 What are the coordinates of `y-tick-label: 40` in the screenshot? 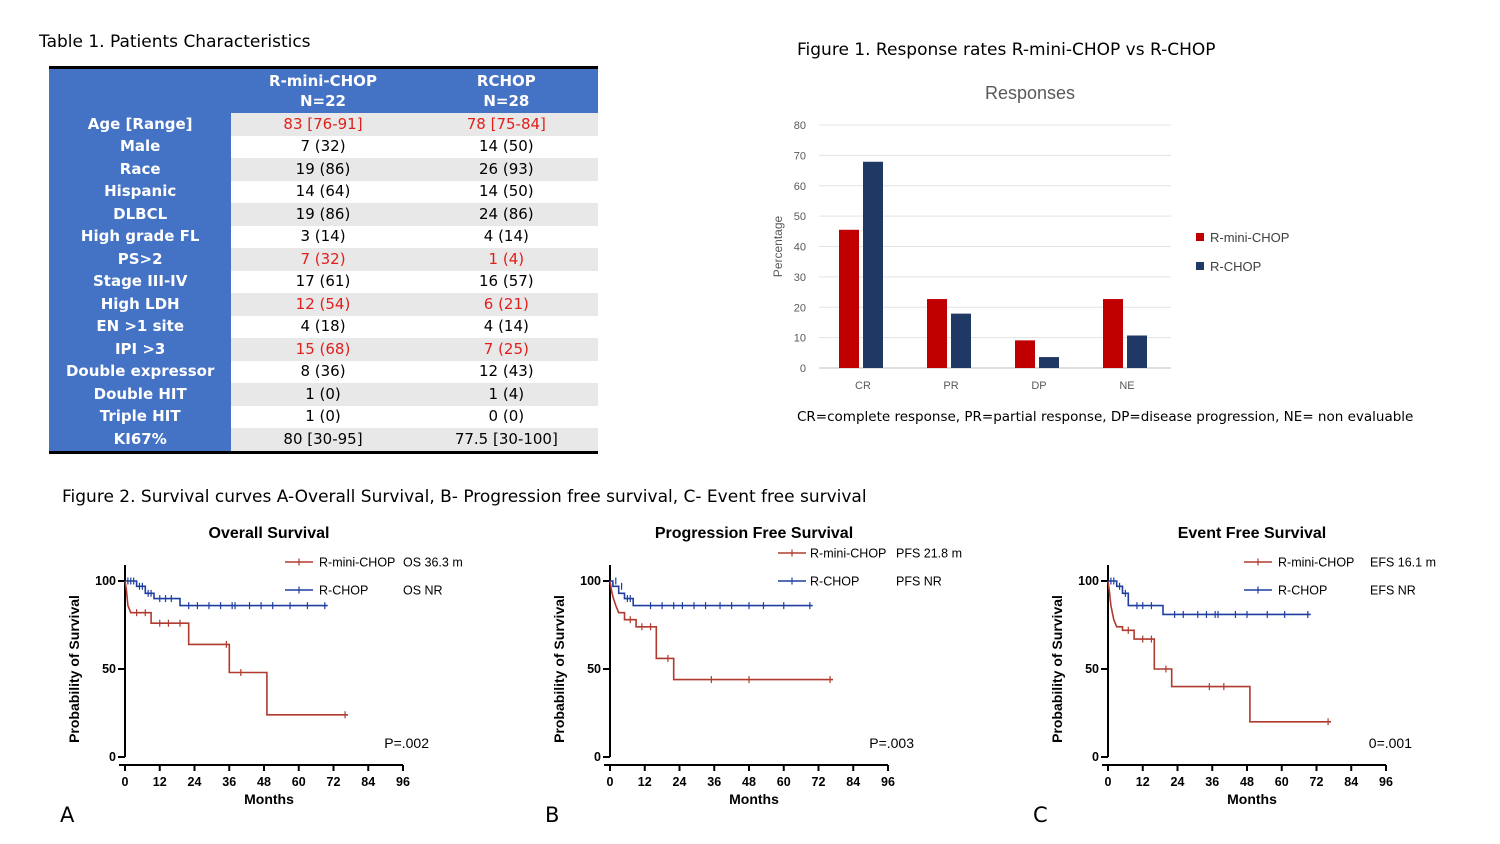 It's located at (800, 248).